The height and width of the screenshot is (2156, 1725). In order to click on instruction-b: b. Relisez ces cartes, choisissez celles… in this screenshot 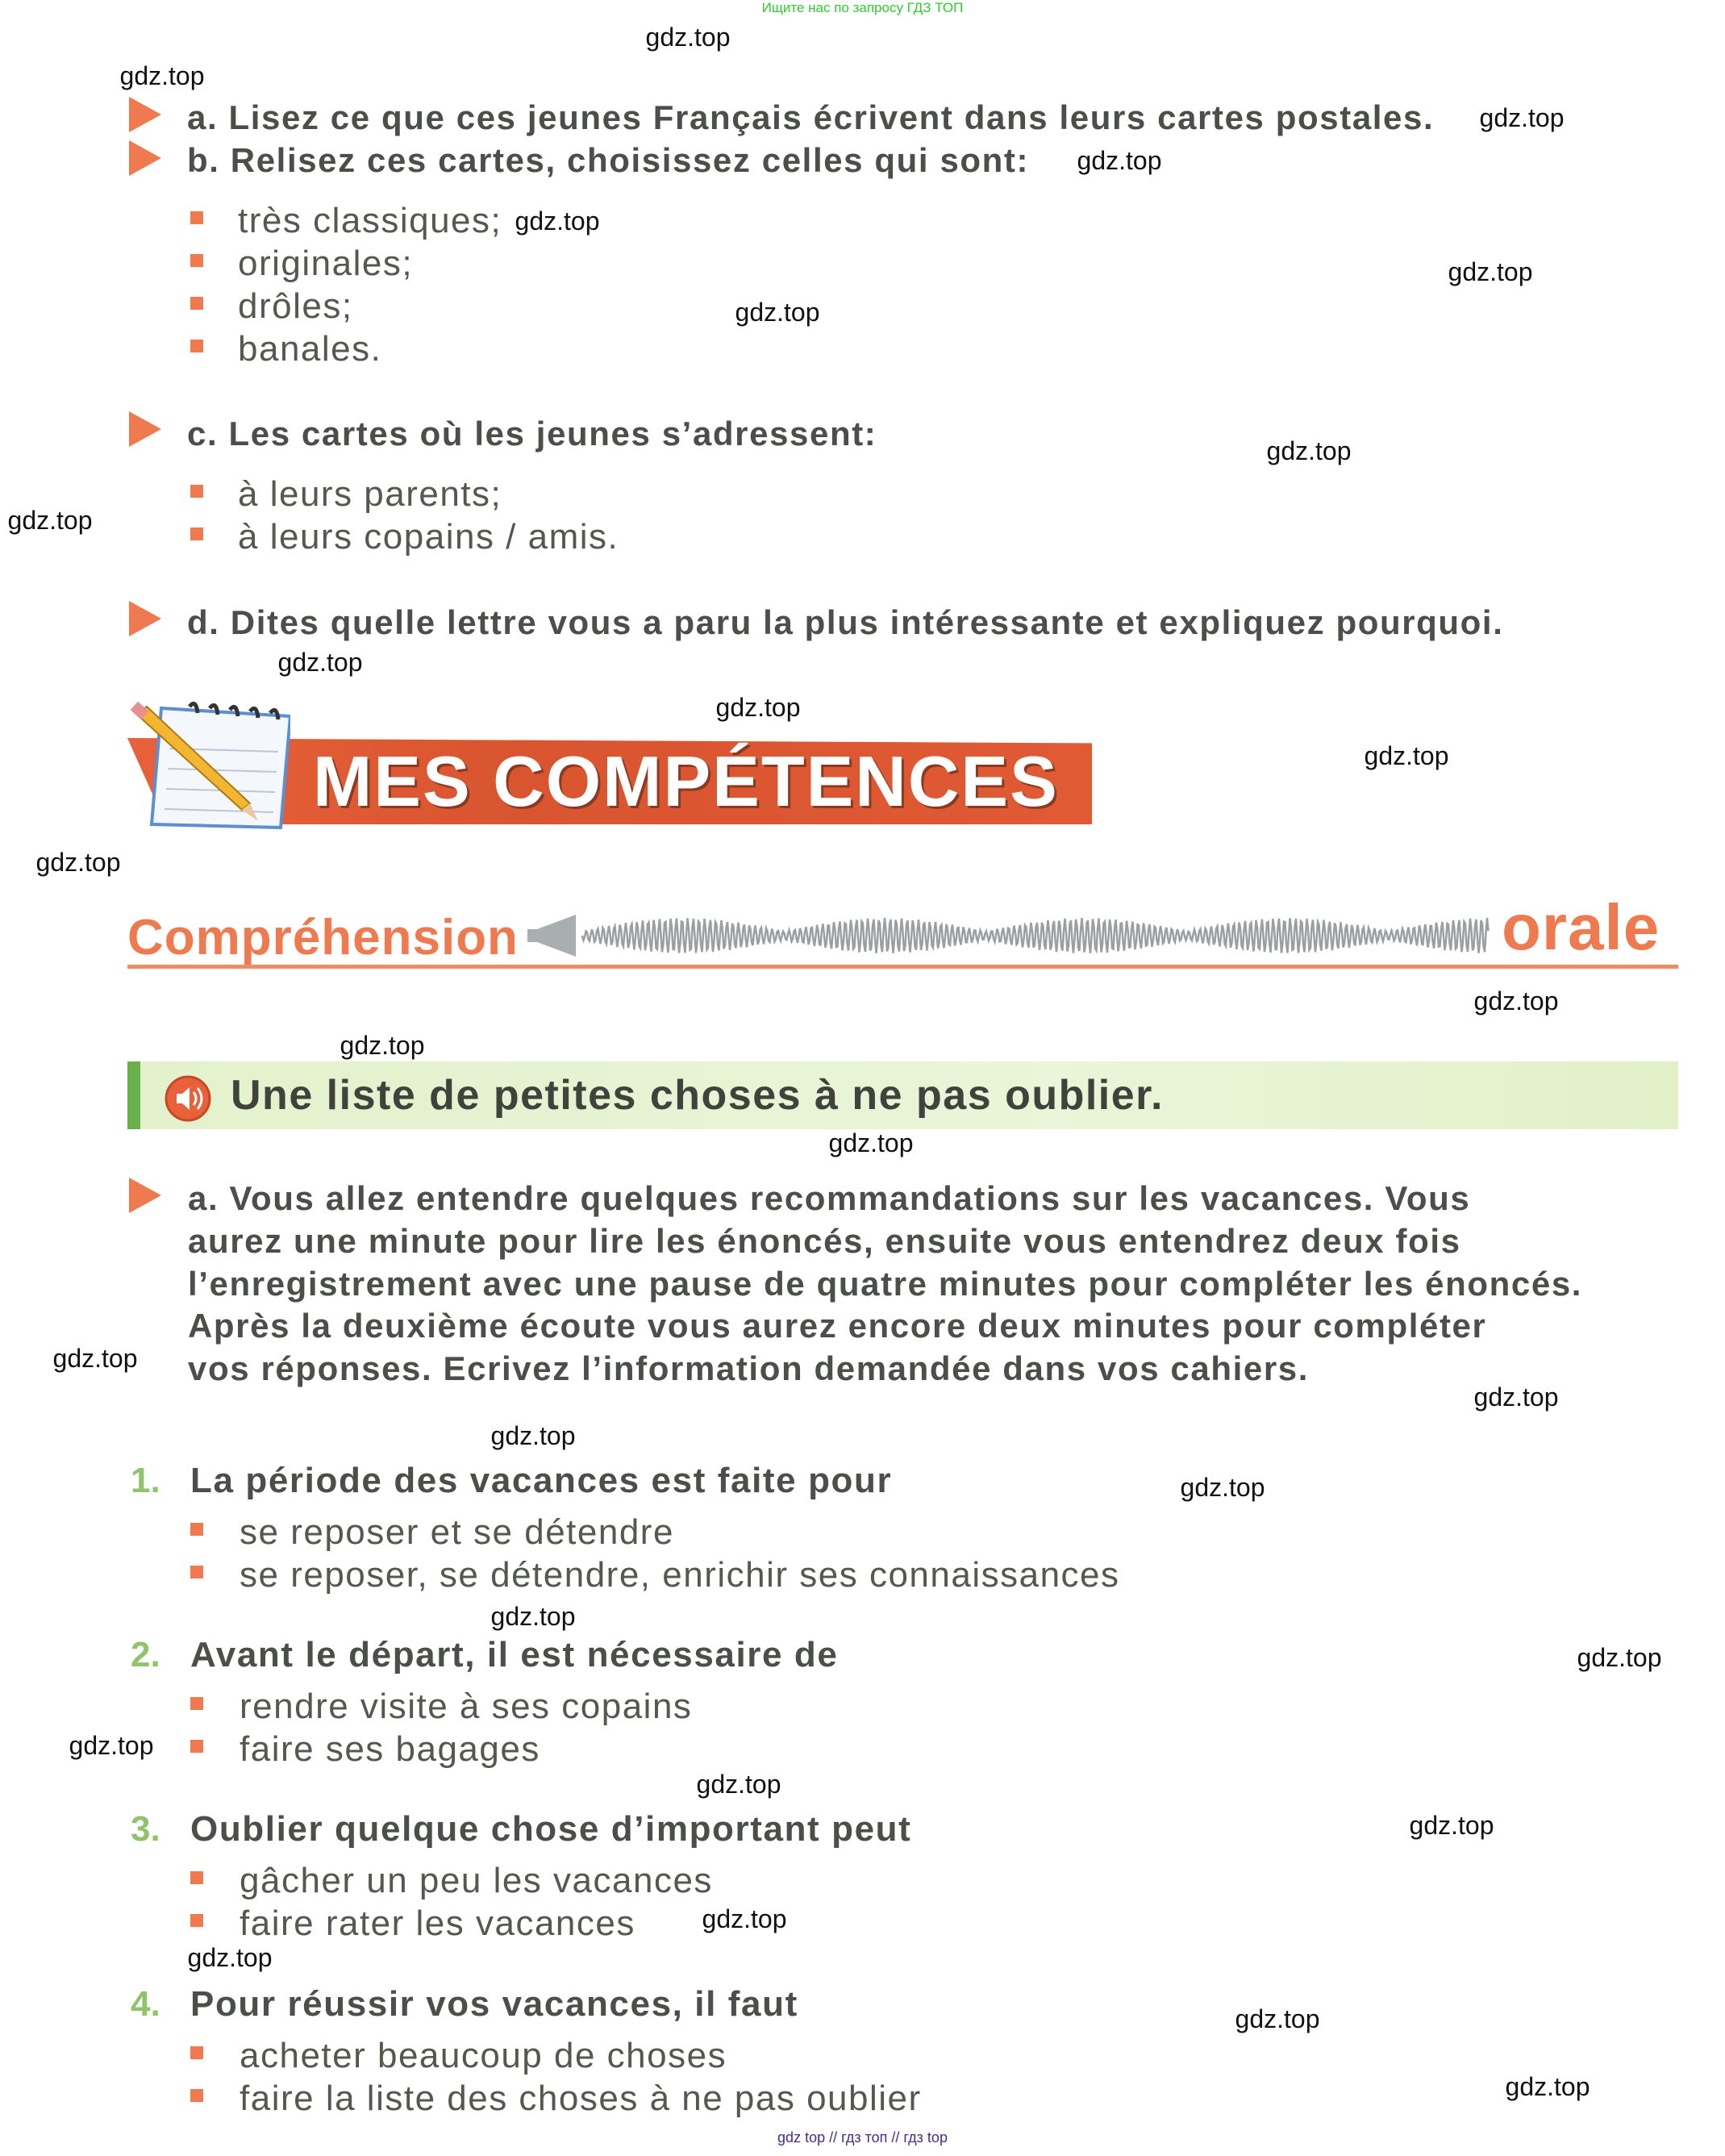, I will do `click(608, 160)`.